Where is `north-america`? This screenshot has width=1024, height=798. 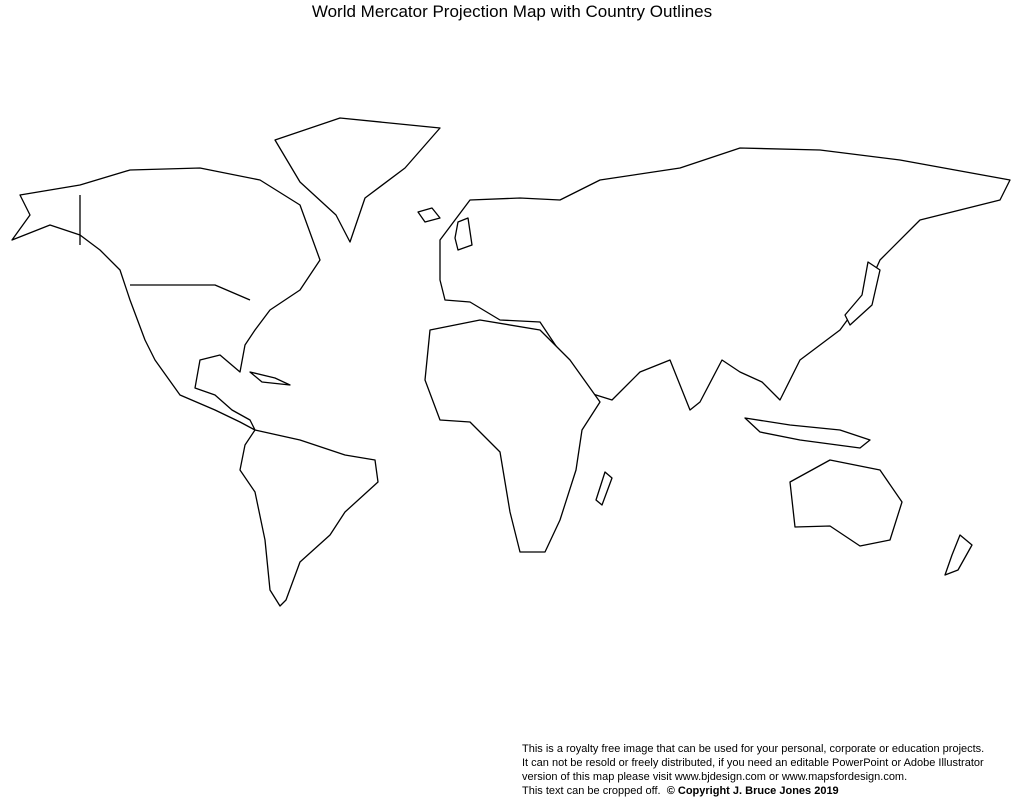
north-america is located at coordinates (166, 299).